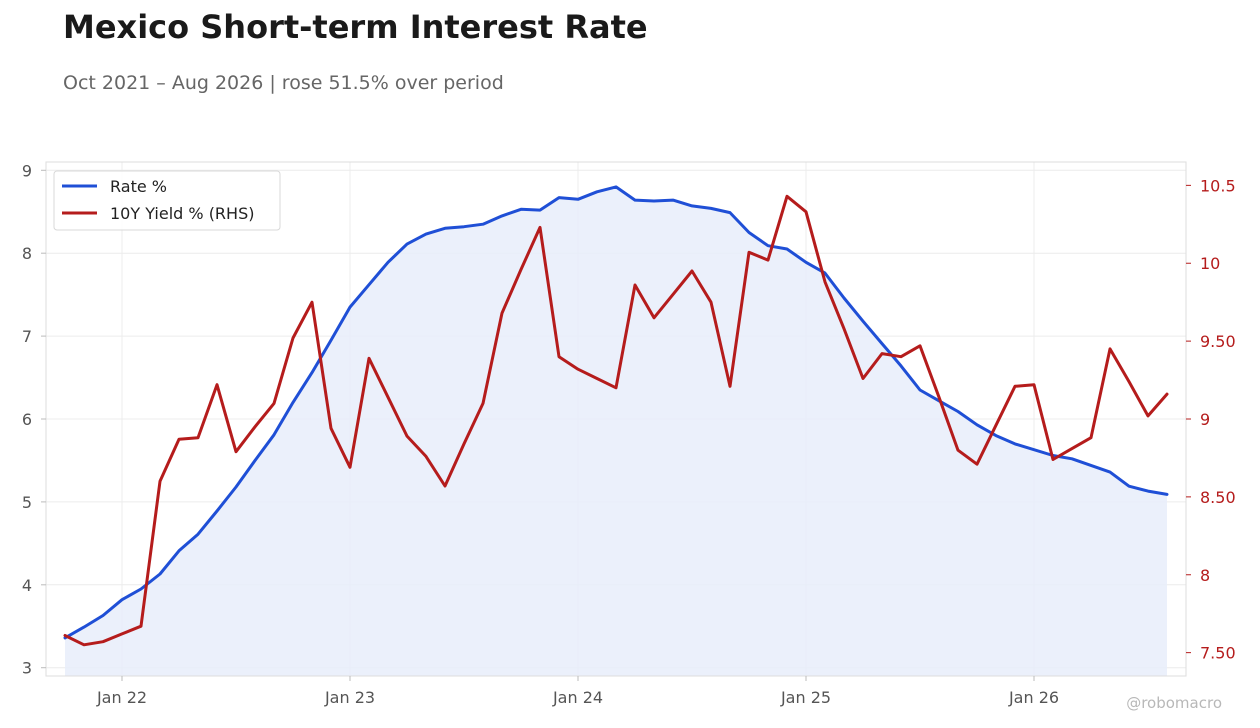  Describe the element at coordinates (577, 697) in the screenshot. I see `x-tick-label: Jan 24` at that location.